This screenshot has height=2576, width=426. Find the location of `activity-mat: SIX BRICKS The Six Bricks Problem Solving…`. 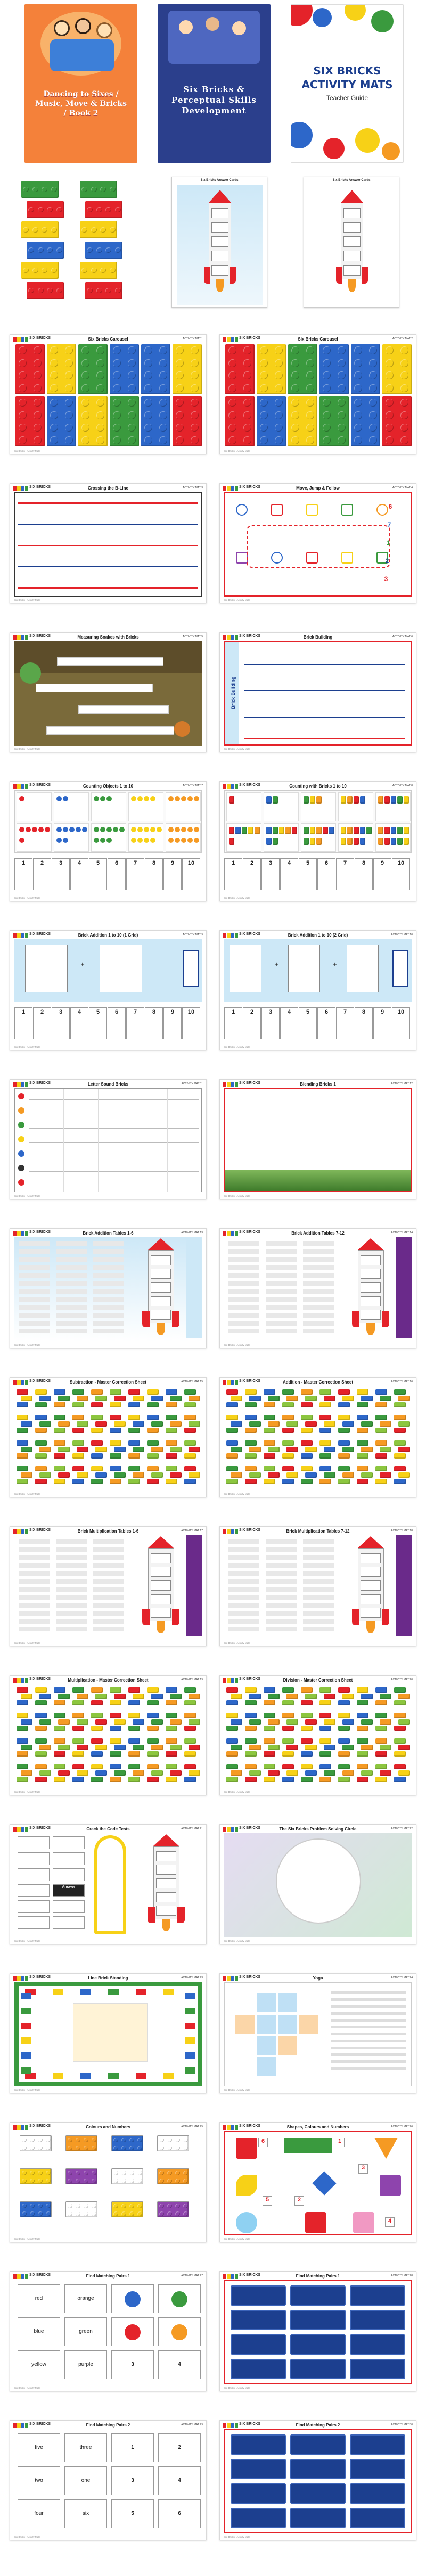

activity-mat: SIX BRICKS The Six Bricks Problem Solving… is located at coordinates (317, 1884).